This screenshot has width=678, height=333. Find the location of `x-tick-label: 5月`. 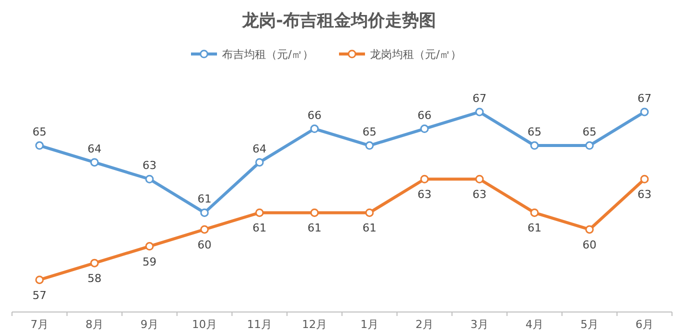

x-tick-label: 5月 is located at coordinates (589, 324).